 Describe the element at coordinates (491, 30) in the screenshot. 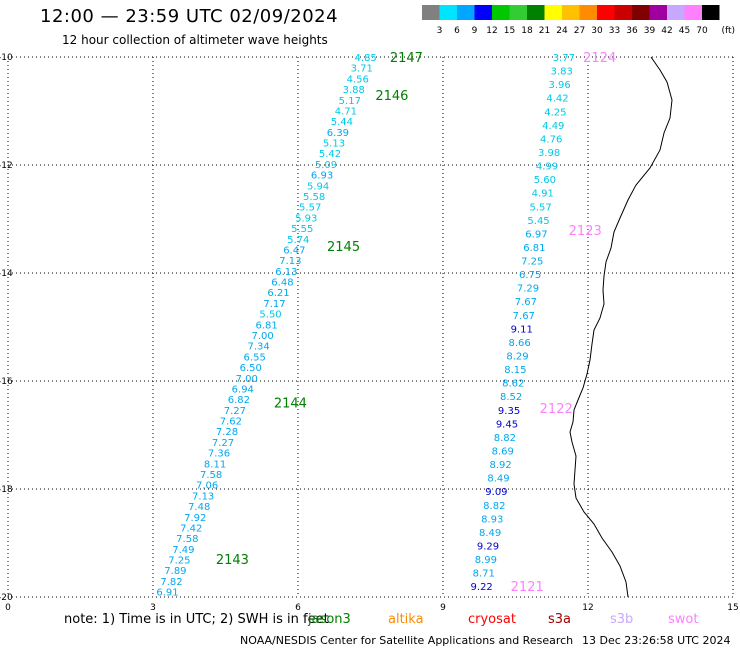

I see `color-scale-label: 12` at that location.